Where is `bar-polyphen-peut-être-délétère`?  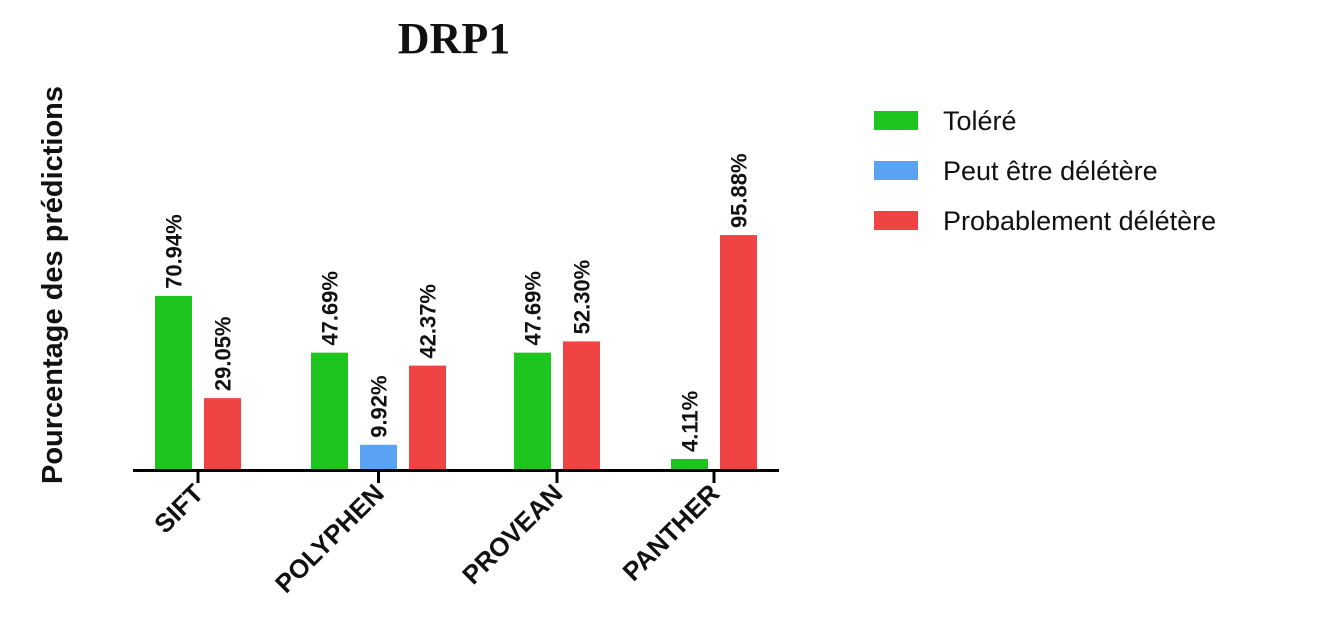 bar-polyphen-peut-être-délétère is located at coordinates (378, 456).